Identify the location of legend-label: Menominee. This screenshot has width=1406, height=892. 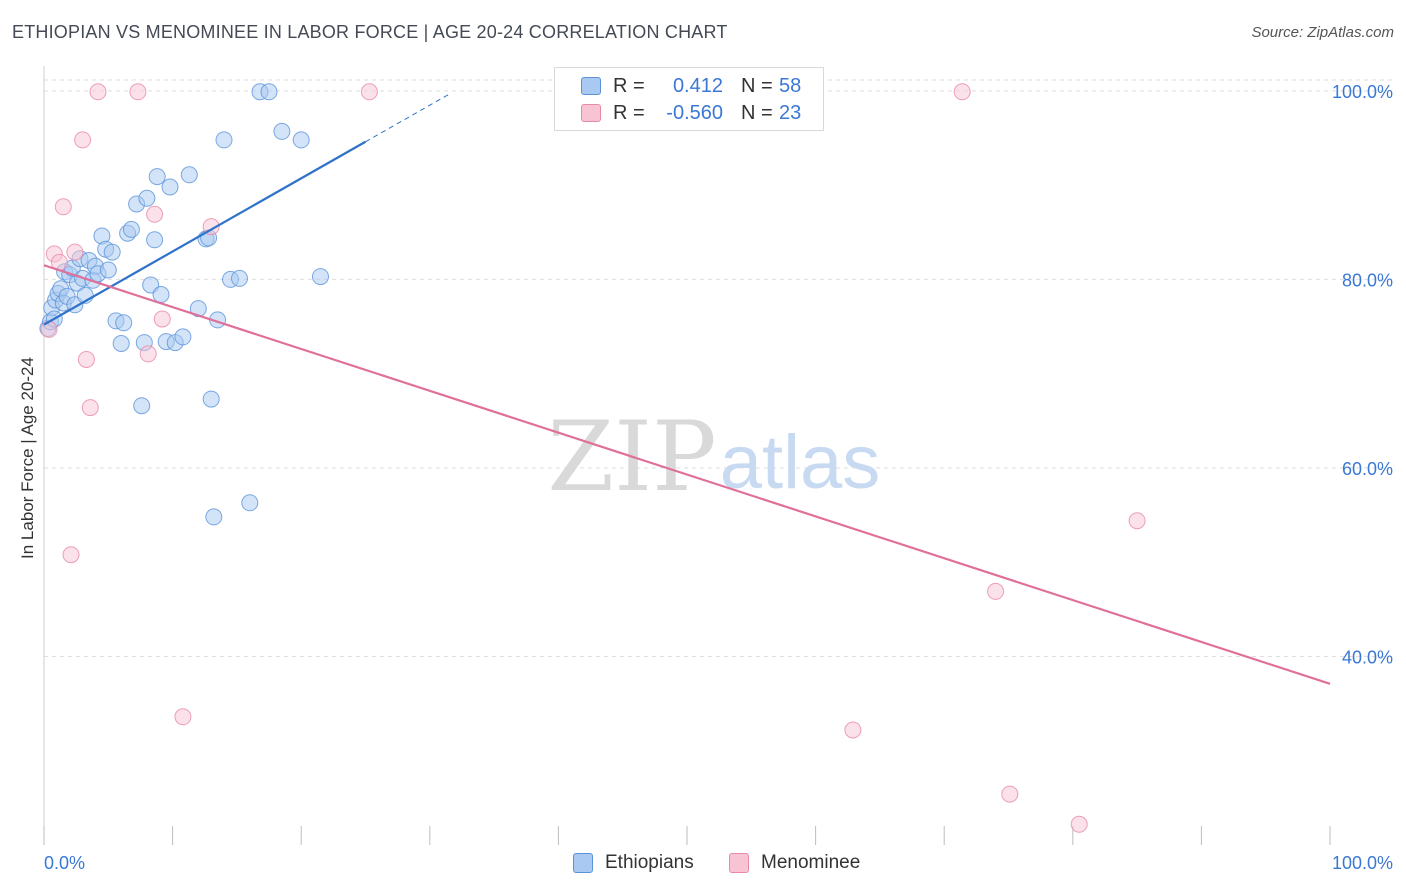
(811, 862).